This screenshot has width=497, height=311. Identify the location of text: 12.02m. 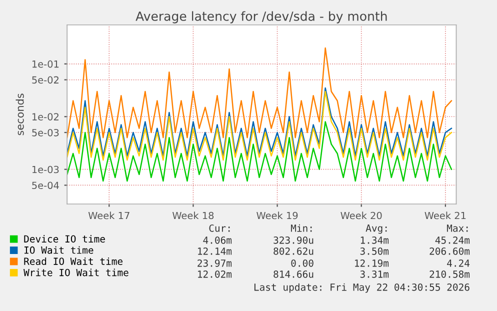
(215, 274).